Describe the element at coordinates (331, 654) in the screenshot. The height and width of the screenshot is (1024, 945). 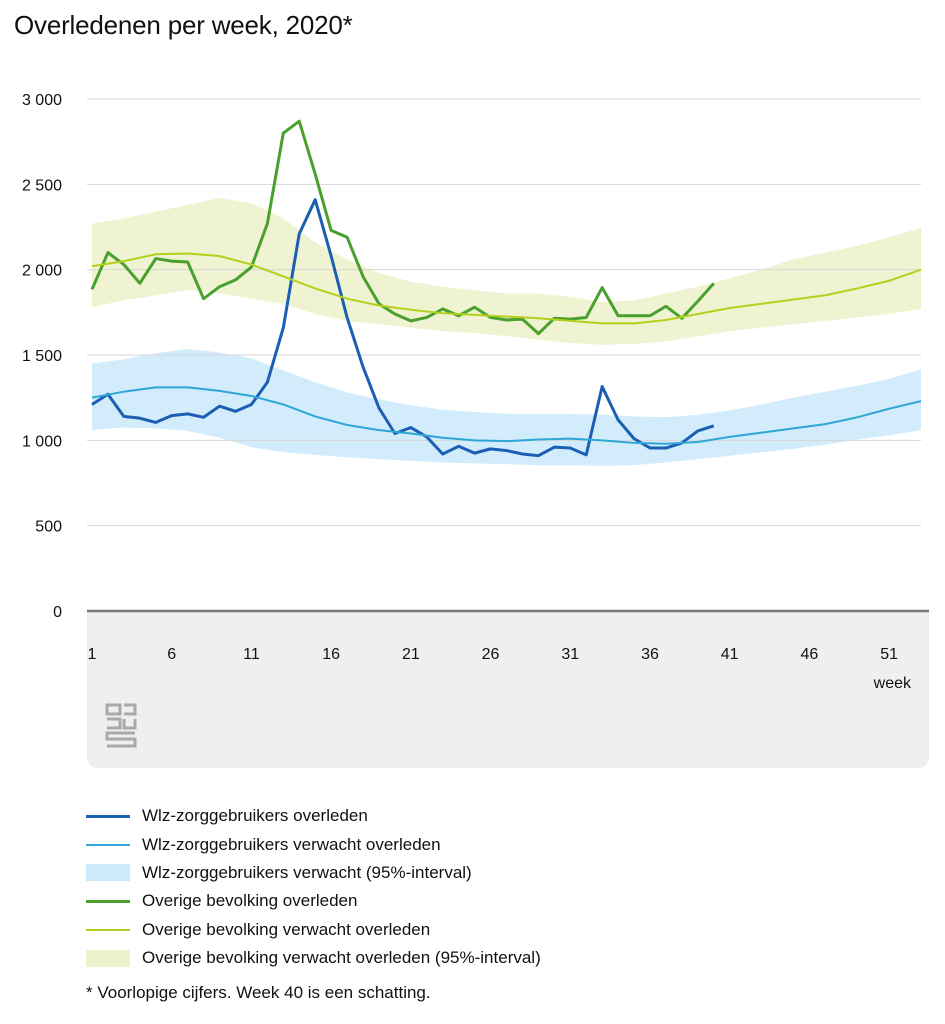
I see `x-tick-label: 16` at that location.